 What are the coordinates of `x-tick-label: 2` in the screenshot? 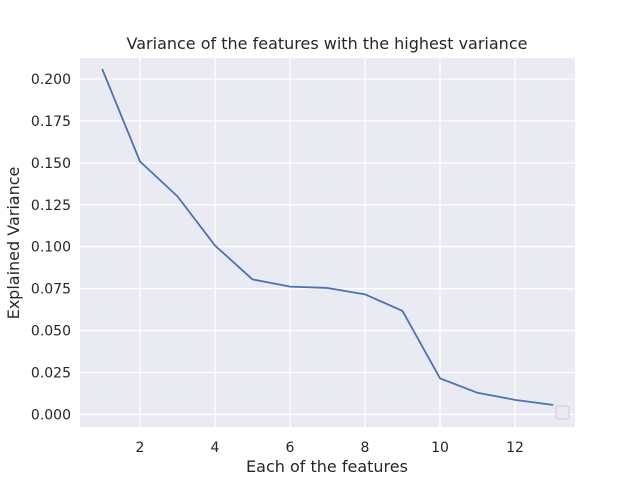 It's located at (140, 448).